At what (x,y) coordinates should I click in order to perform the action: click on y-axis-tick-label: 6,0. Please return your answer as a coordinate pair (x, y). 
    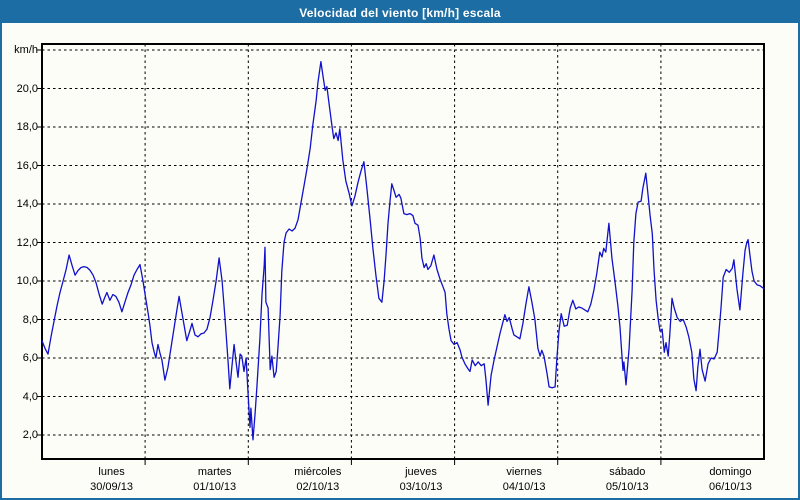
    Looking at the image, I should click on (30, 358).